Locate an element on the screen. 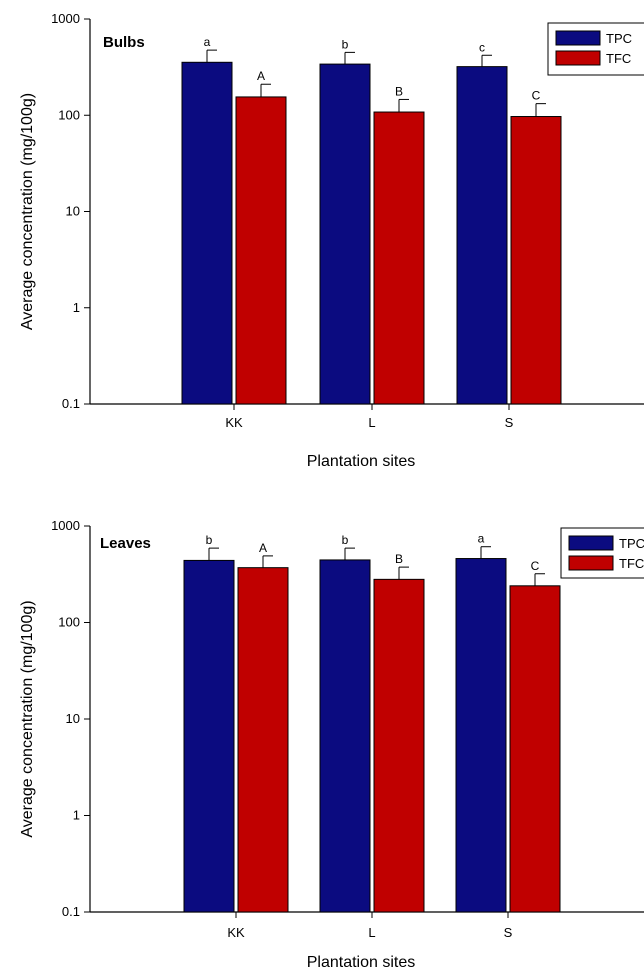 This screenshot has height=974, width=644. panel-title: Bulbs is located at coordinates (124, 42).